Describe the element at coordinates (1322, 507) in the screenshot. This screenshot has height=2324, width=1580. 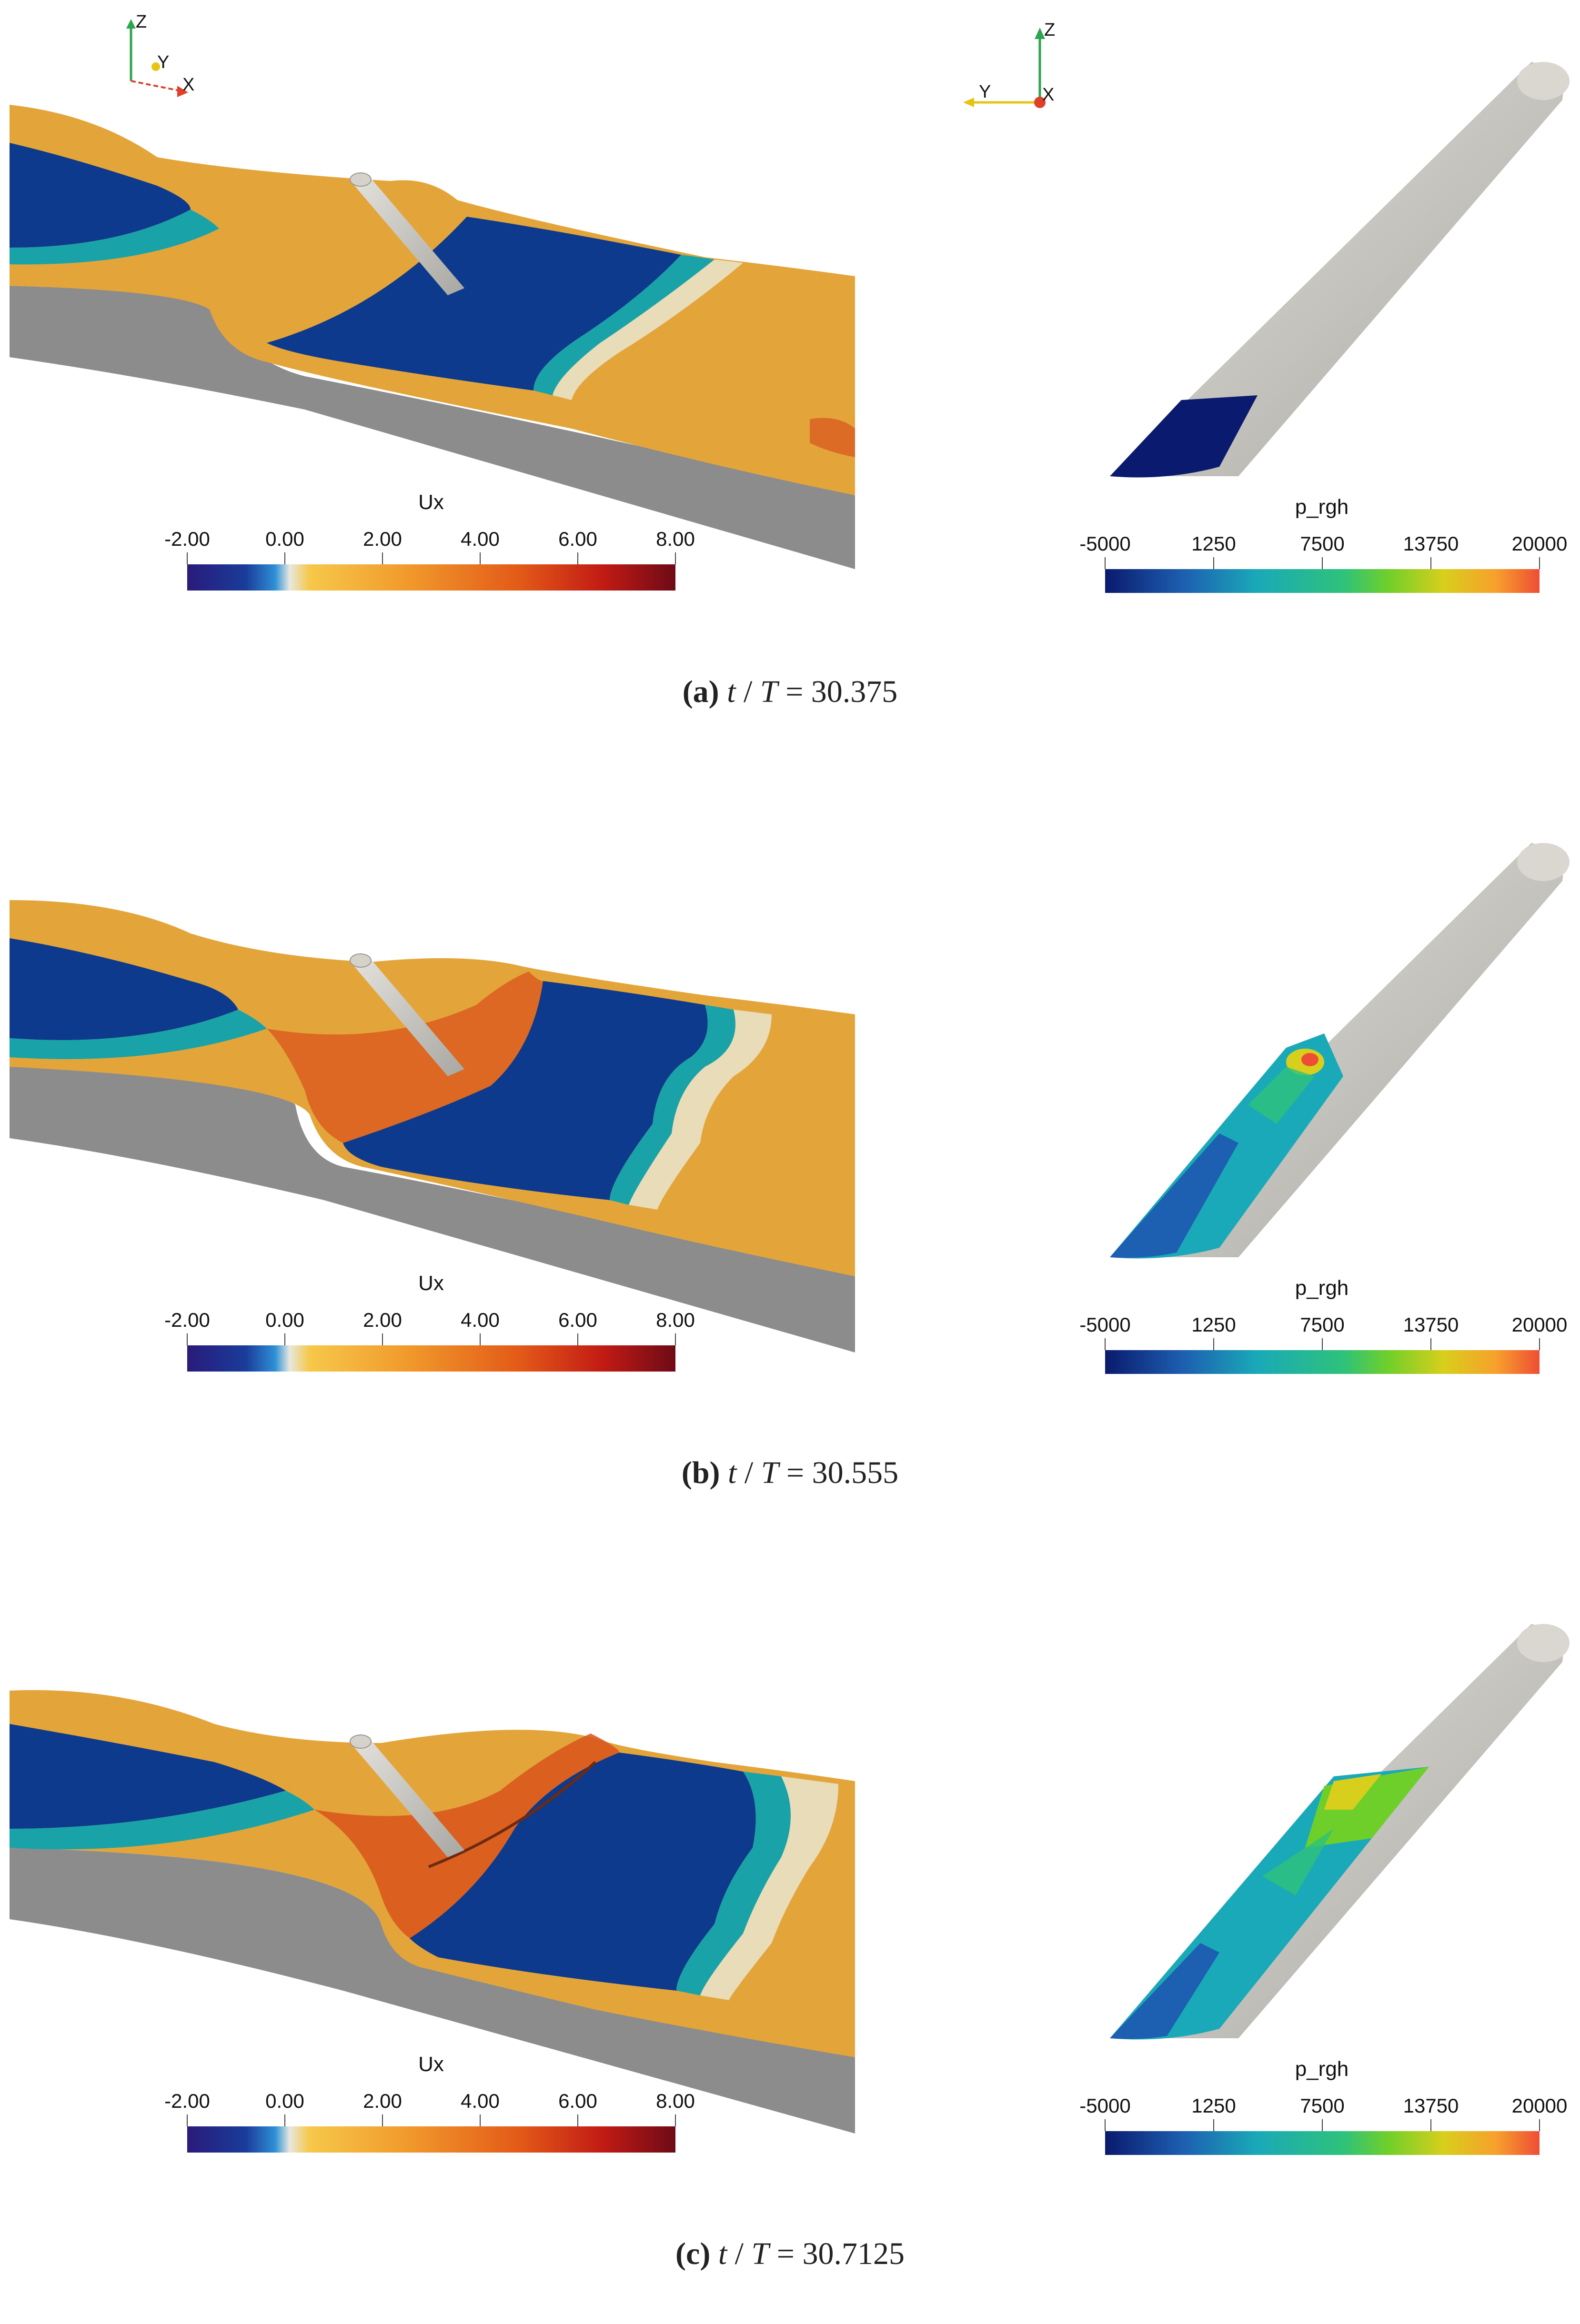
I see `p-colorbar-title-a: p_rgh` at that location.